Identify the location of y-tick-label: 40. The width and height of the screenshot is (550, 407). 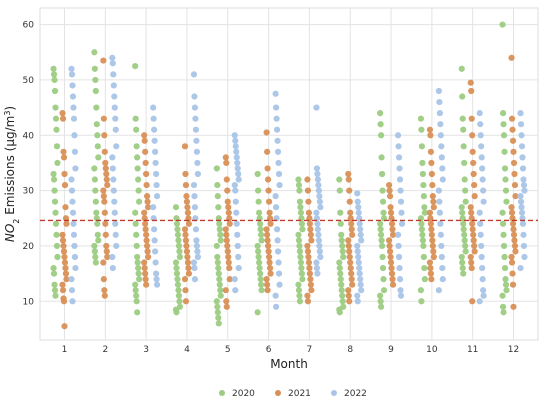
(29, 136).